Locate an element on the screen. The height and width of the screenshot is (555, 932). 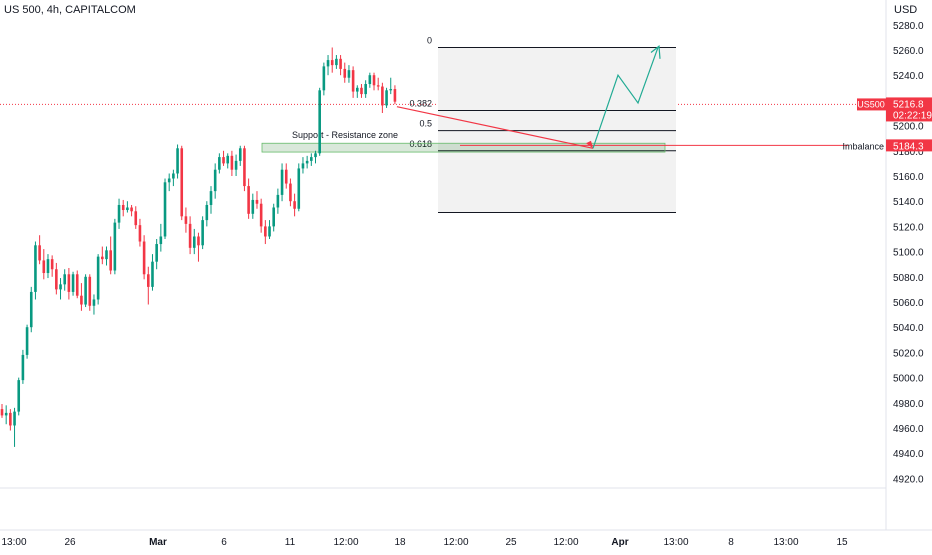
projection-layer is located at coordinates (528, 97).